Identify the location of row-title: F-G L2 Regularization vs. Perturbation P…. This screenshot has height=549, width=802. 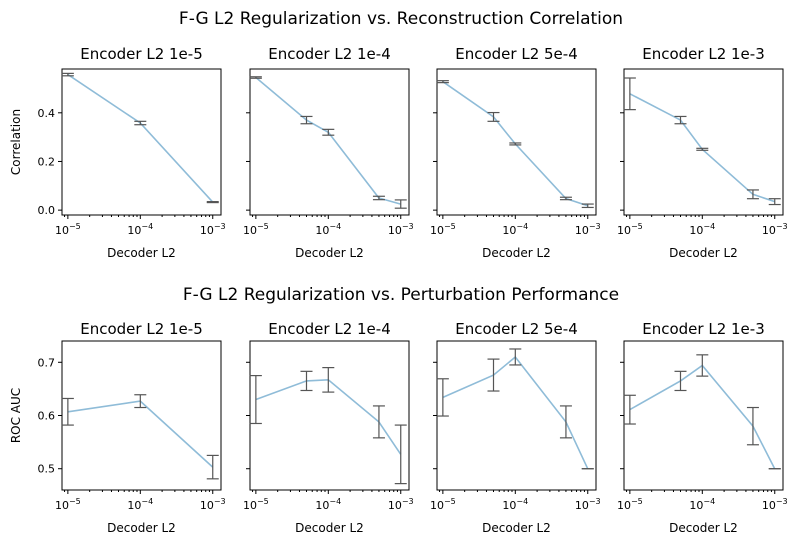
(401, 295).